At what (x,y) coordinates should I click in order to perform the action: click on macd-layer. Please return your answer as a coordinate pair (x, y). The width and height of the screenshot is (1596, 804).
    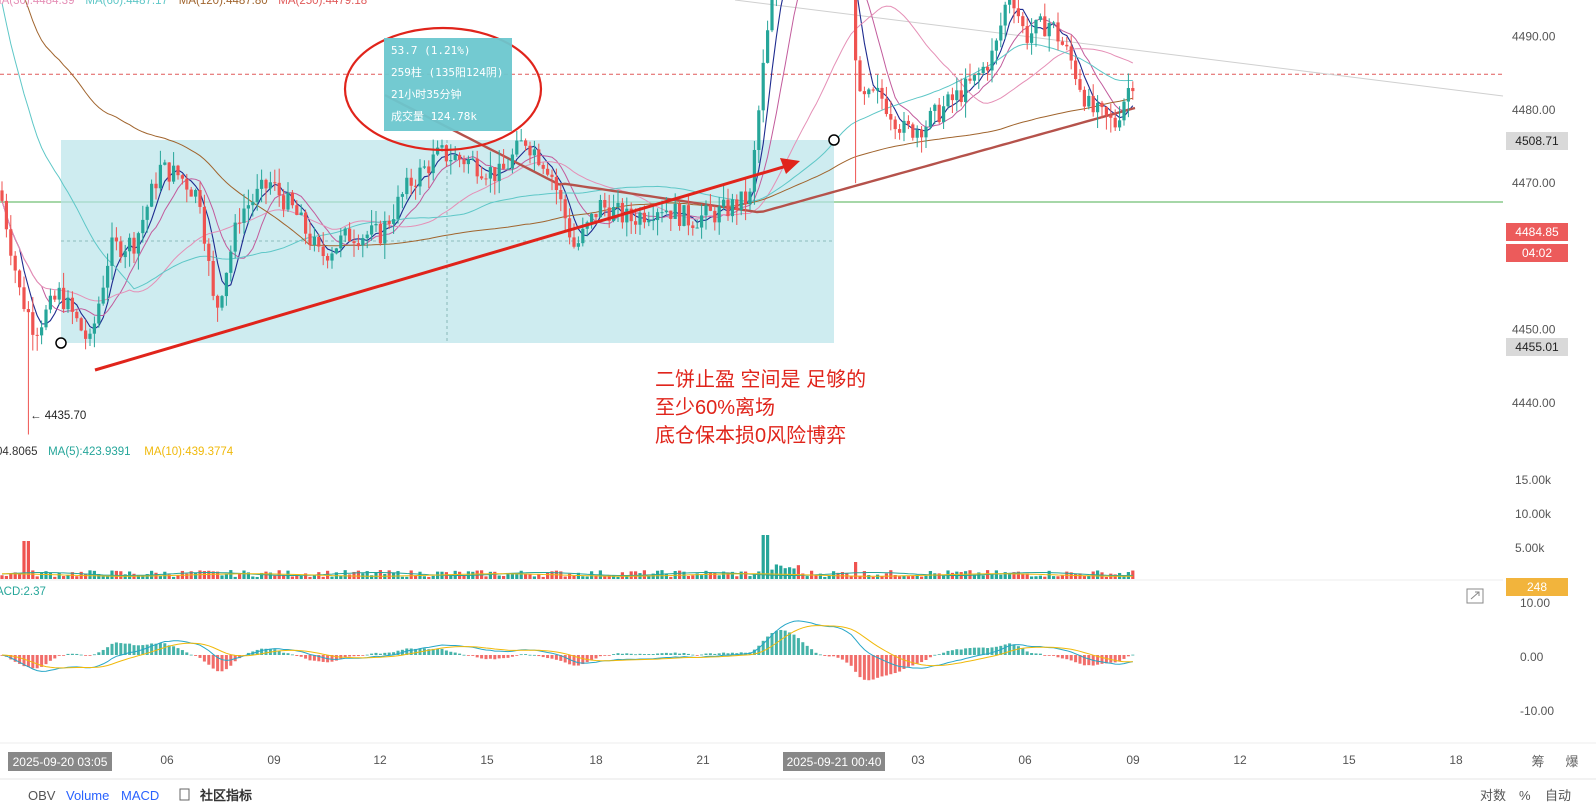
    Looking at the image, I should click on (567, 650).